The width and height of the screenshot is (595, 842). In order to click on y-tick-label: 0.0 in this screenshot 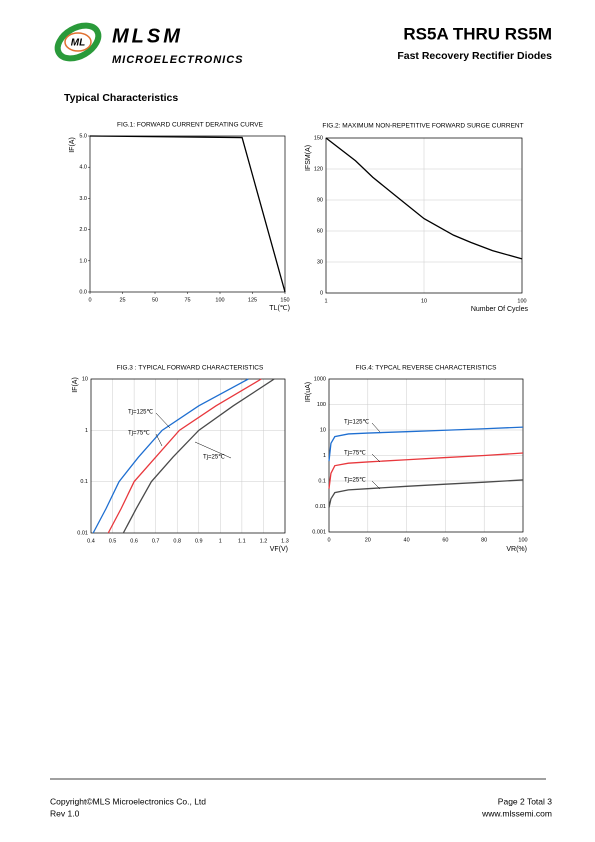, I will do `click(83, 292)`.